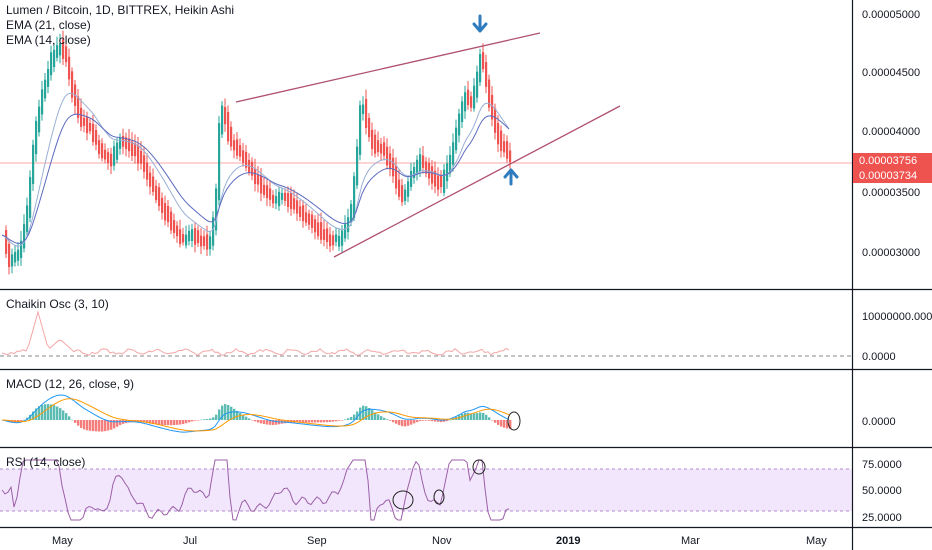  What do you see at coordinates (45, 462) in the screenshot?
I see `rsi-legend: RSI (14, close)` at bounding box center [45, 462].